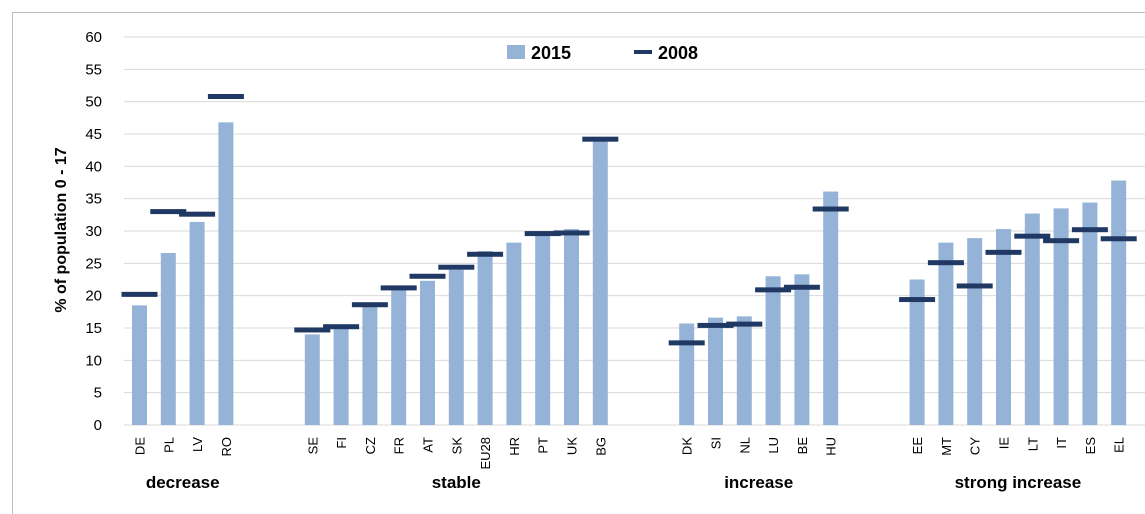 The height and width of the screenshot is (514, 1145). I want to click on group-label-decrease: decrease, so click(183, 482).